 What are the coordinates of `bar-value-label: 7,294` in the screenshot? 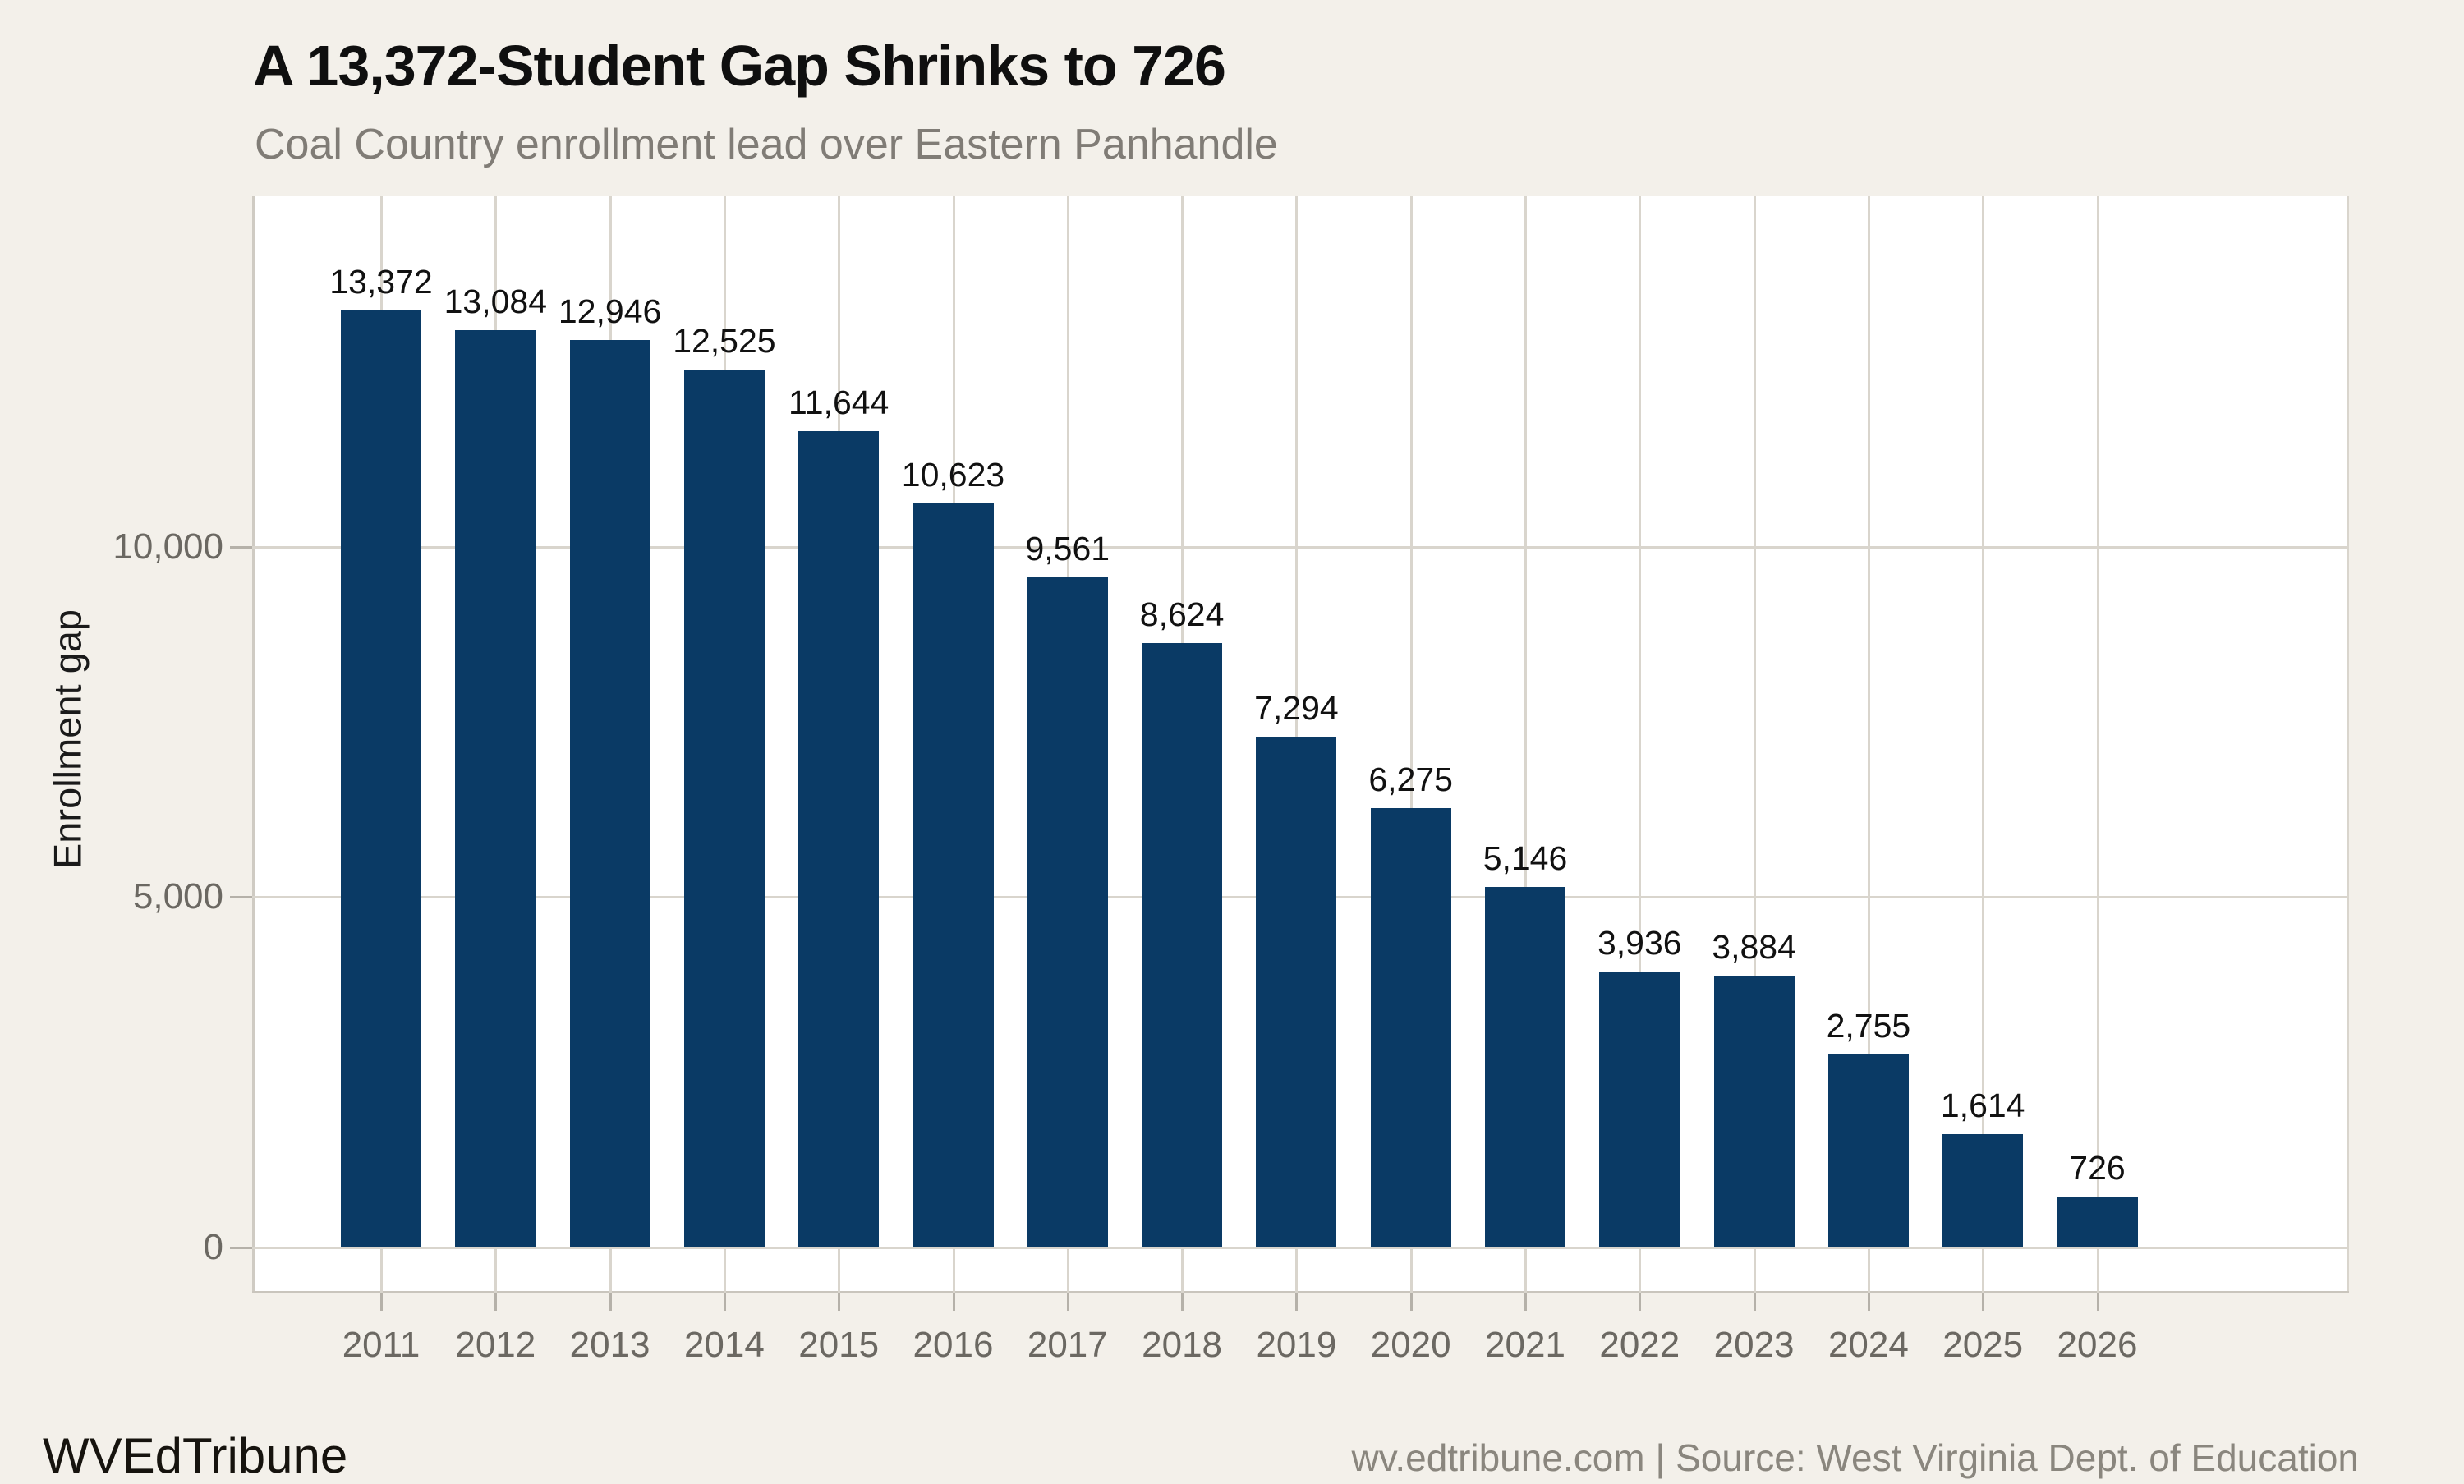 It's located at (1296, 708).